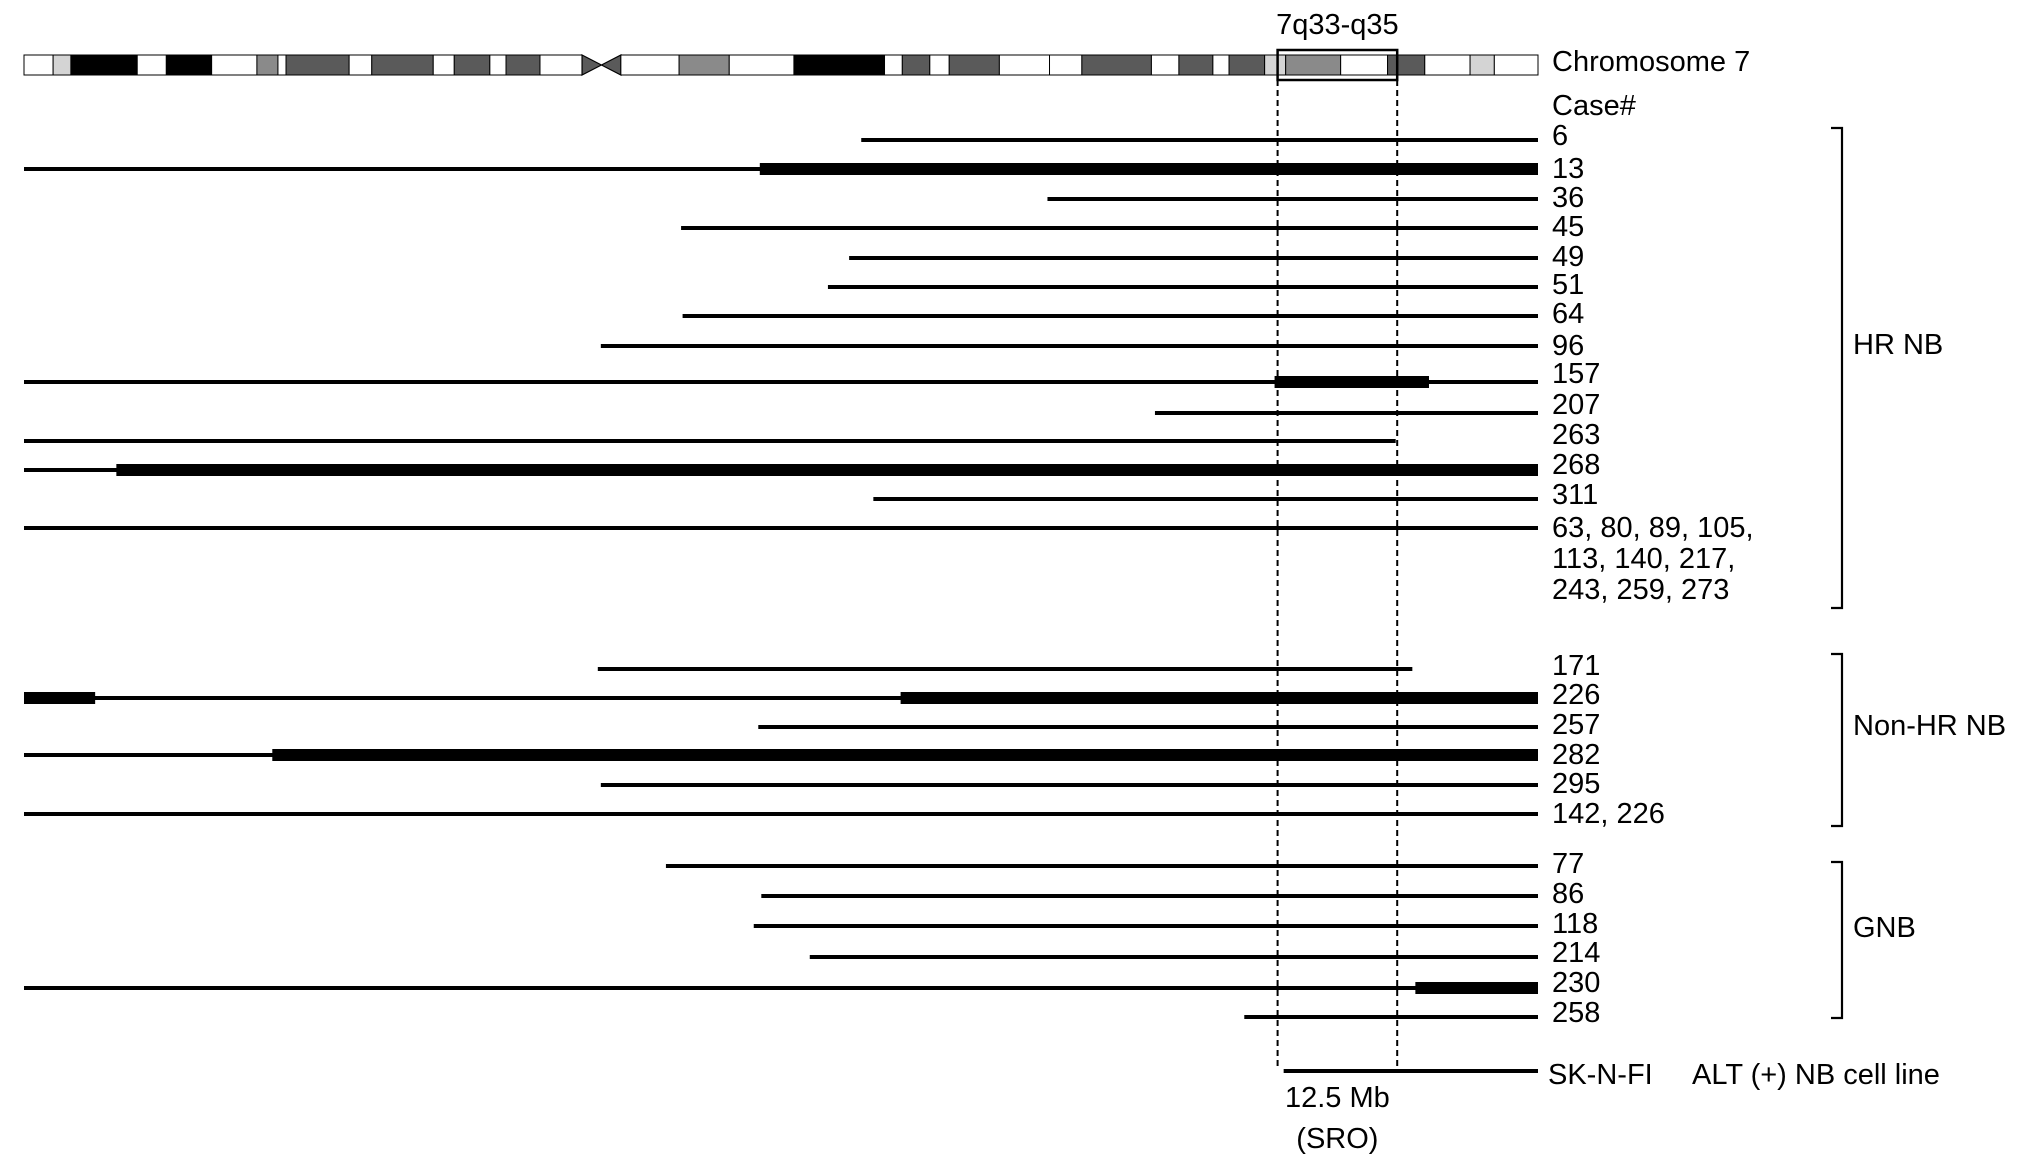 This screenshot has height=1170, width=2032. I want to click on case-label: 263, so click(1576, 435).